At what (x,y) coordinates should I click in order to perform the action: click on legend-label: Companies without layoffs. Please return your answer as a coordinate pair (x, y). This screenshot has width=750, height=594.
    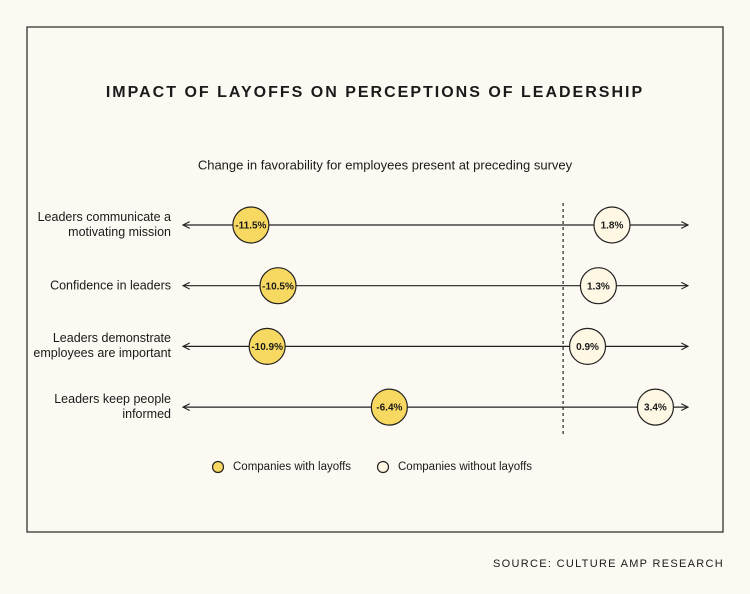
    Looking at the image, I should click on (465, 467).